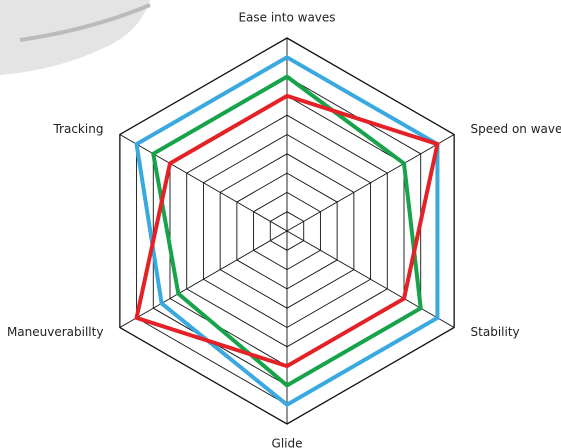 This screenshot has width=561, height=448. What do you see at coordinates (85, 22) in the screenshot?
I see `decor-image-detail` at bounding box center [85, 22].